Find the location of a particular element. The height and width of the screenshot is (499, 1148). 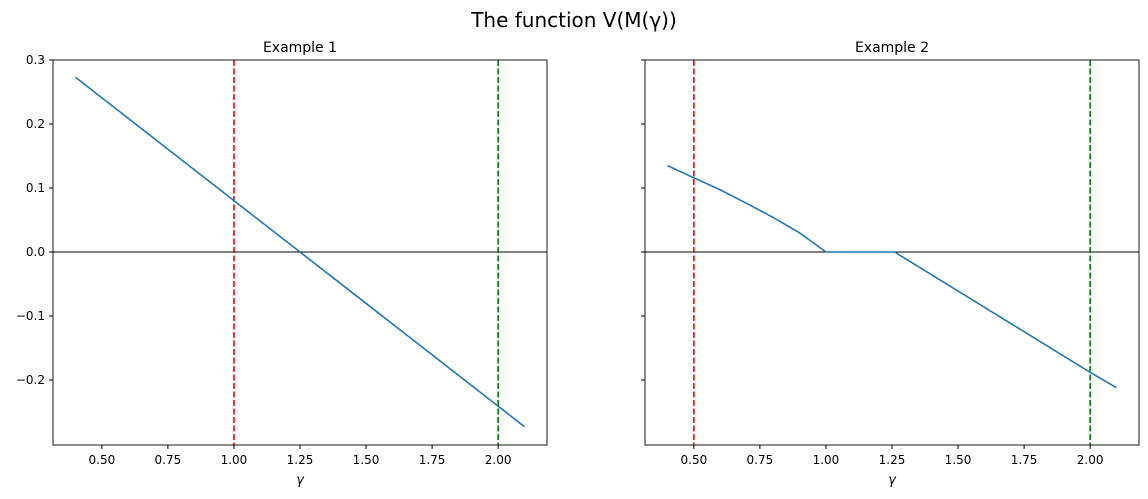

y-tick-label: −0.1 is located at coordinates (30, 316).